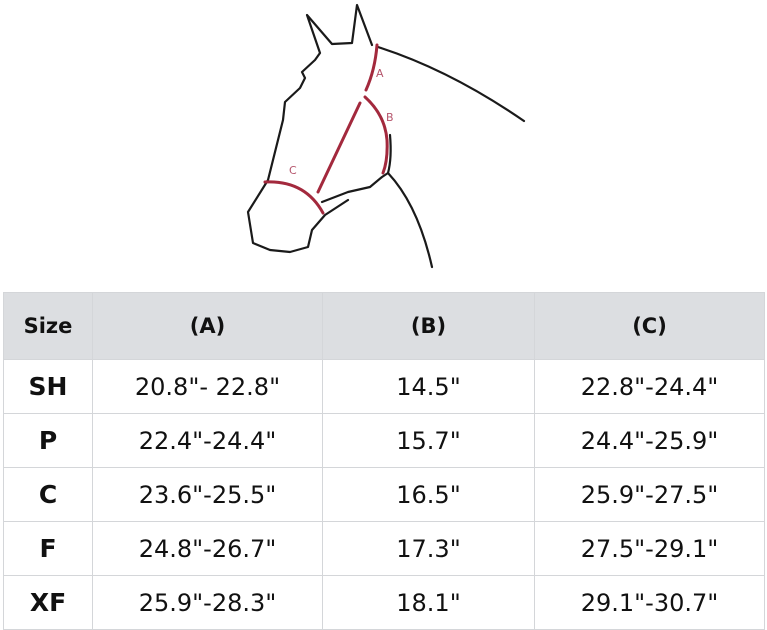  Describe the element at coordinates (294, 197) in the screenshot. I see `measure-line-c` at that location.